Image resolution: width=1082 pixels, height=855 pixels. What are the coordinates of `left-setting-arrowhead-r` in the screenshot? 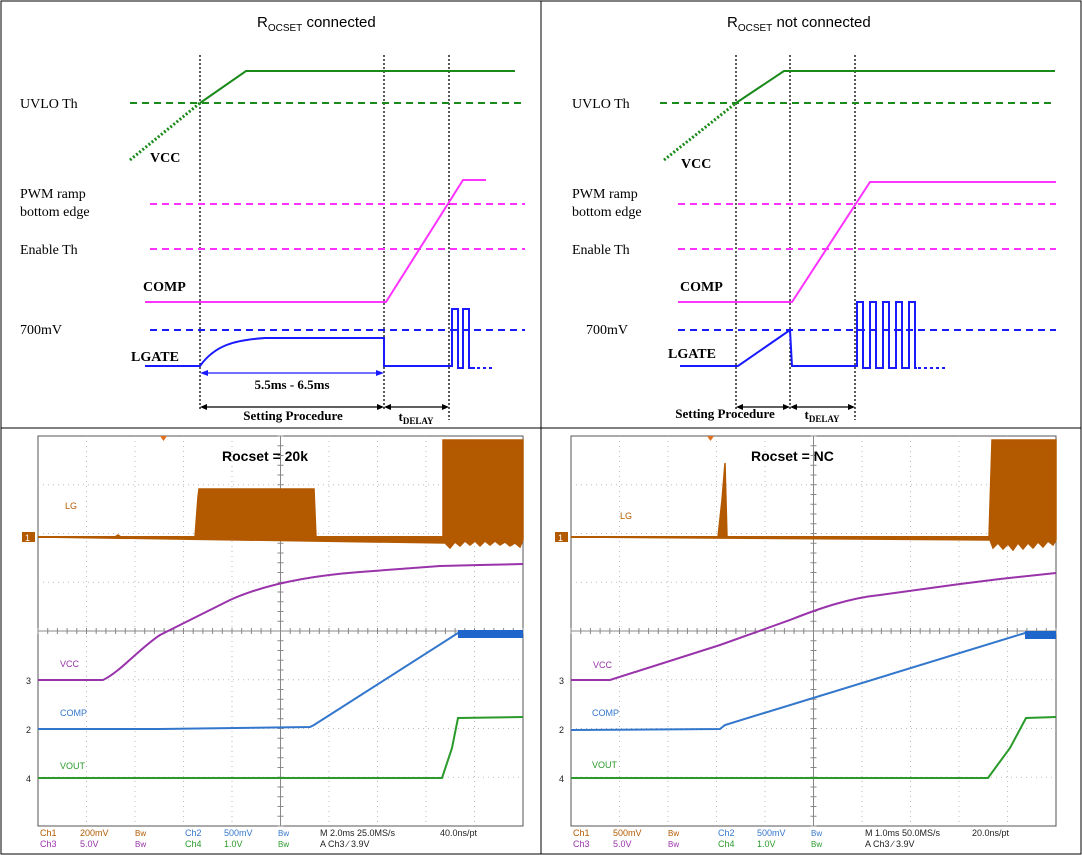 It's located at (380, 407).